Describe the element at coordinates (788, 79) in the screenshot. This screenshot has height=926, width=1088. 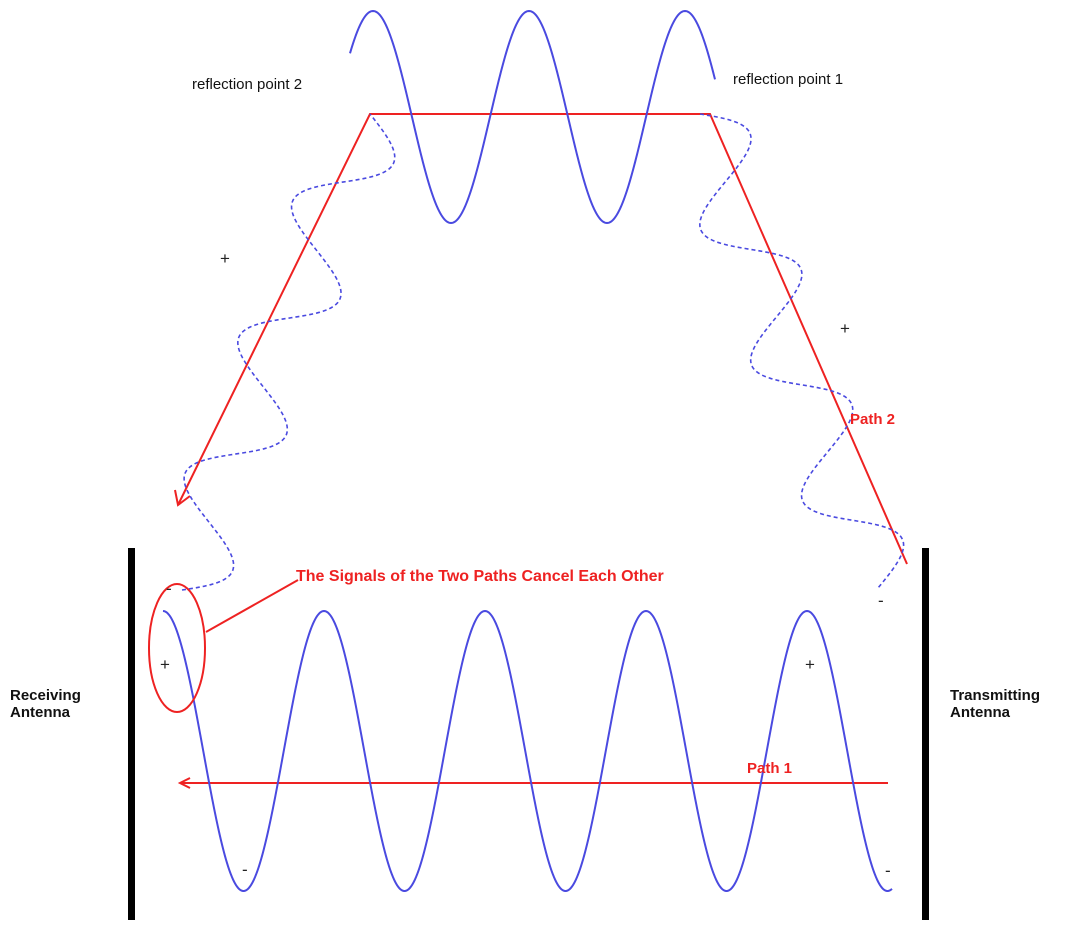
I see `reflection-point-1-label: reflection point 1` at that location.